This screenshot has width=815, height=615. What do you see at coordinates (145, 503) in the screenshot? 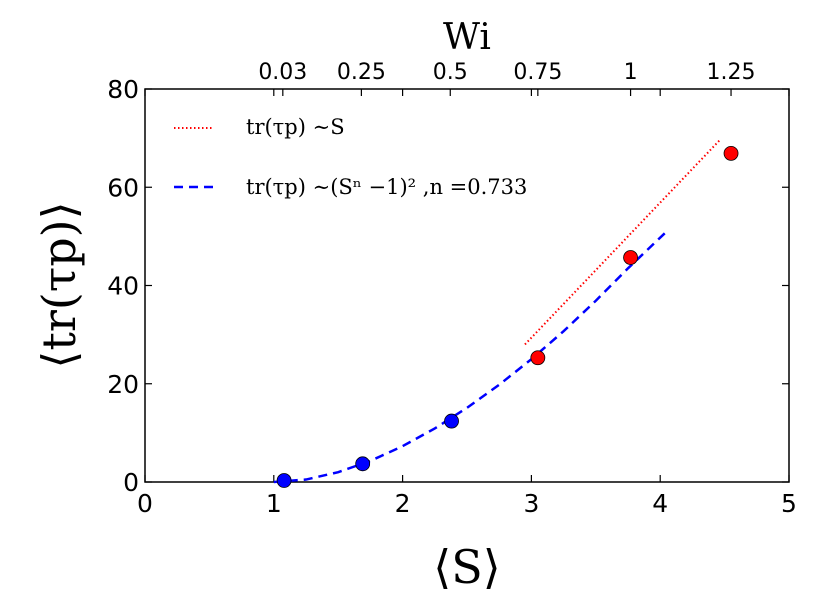
I see `x-tick-label: 0` at bounding box center [145, 503].